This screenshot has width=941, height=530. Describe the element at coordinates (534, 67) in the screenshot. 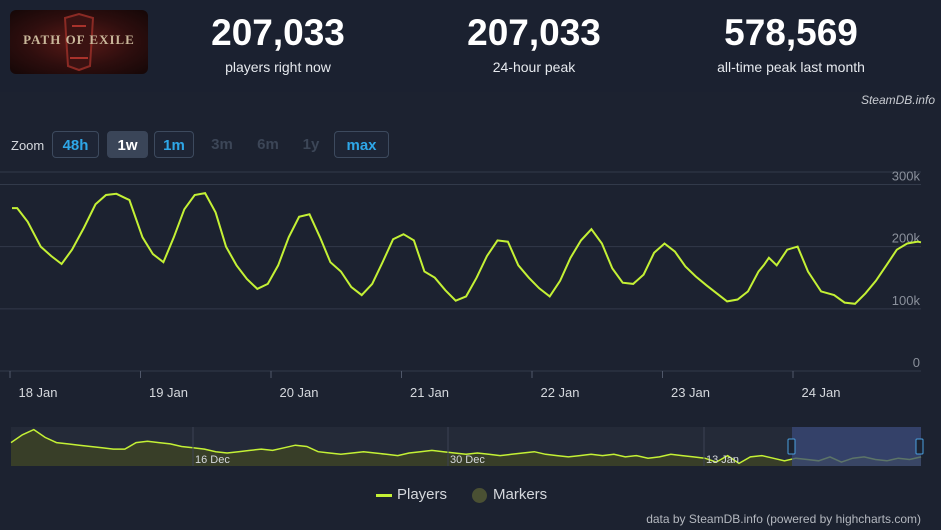

I see `stat-label: 24-hour peak` at that location.